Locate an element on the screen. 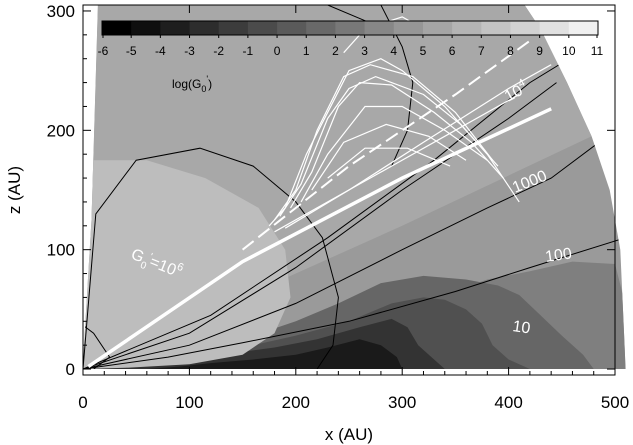  region-gm4 is located at coordinates (274, 354).